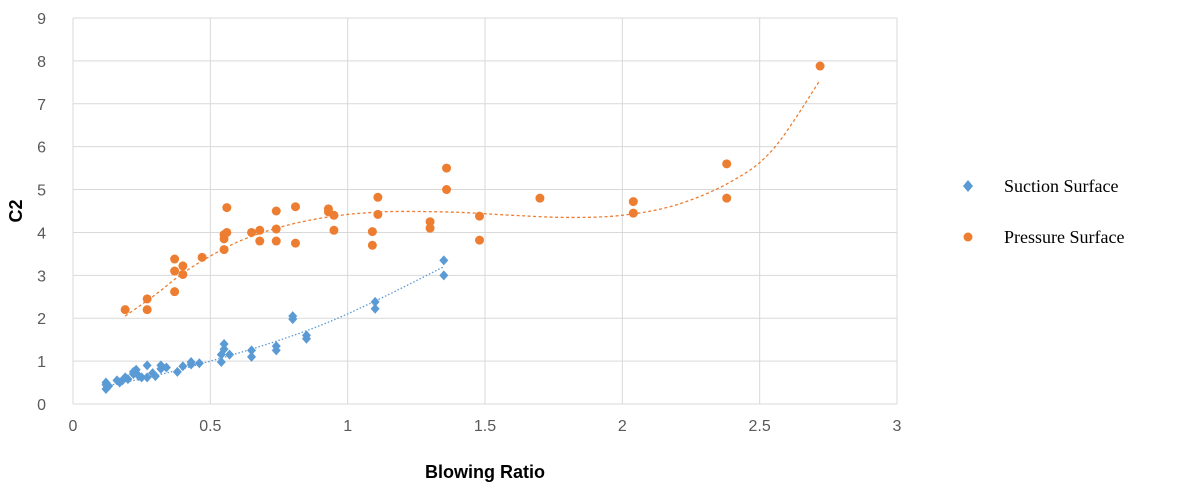 The image size is (1193, 486). I want to click on trendline-suction, so click(275, 326).